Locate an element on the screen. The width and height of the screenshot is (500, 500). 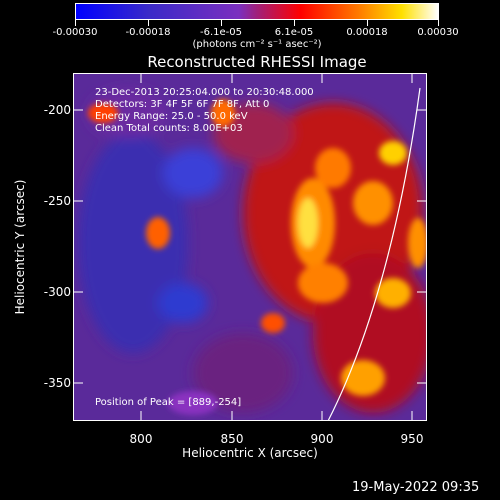
y-tick-label: -250 is located at coordinates (57, 201).